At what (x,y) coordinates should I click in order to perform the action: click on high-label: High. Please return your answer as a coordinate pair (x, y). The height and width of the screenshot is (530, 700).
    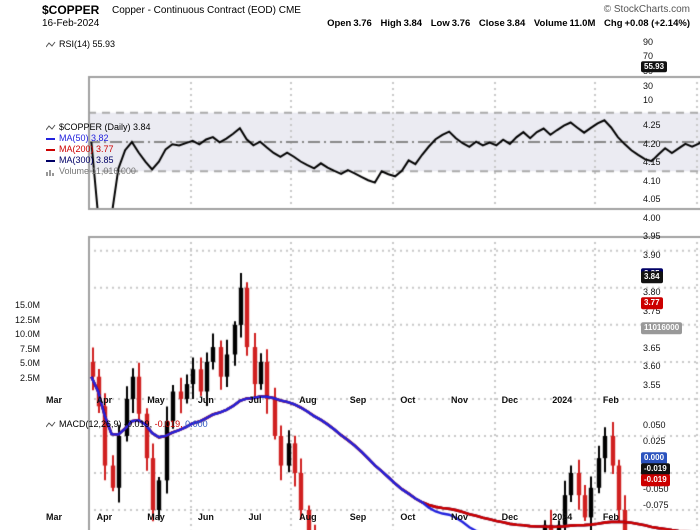
    Looking at the image, I should click on (391, 23).